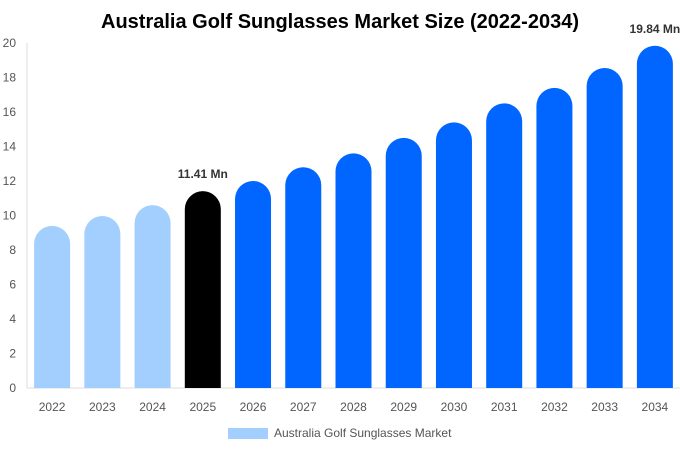 The width and height of the screenshot is (680, 455). What do you see at coordinates (10, 181) in the screenshot?
I see `y-tick-label: 12` at bounding box center [10, 181].